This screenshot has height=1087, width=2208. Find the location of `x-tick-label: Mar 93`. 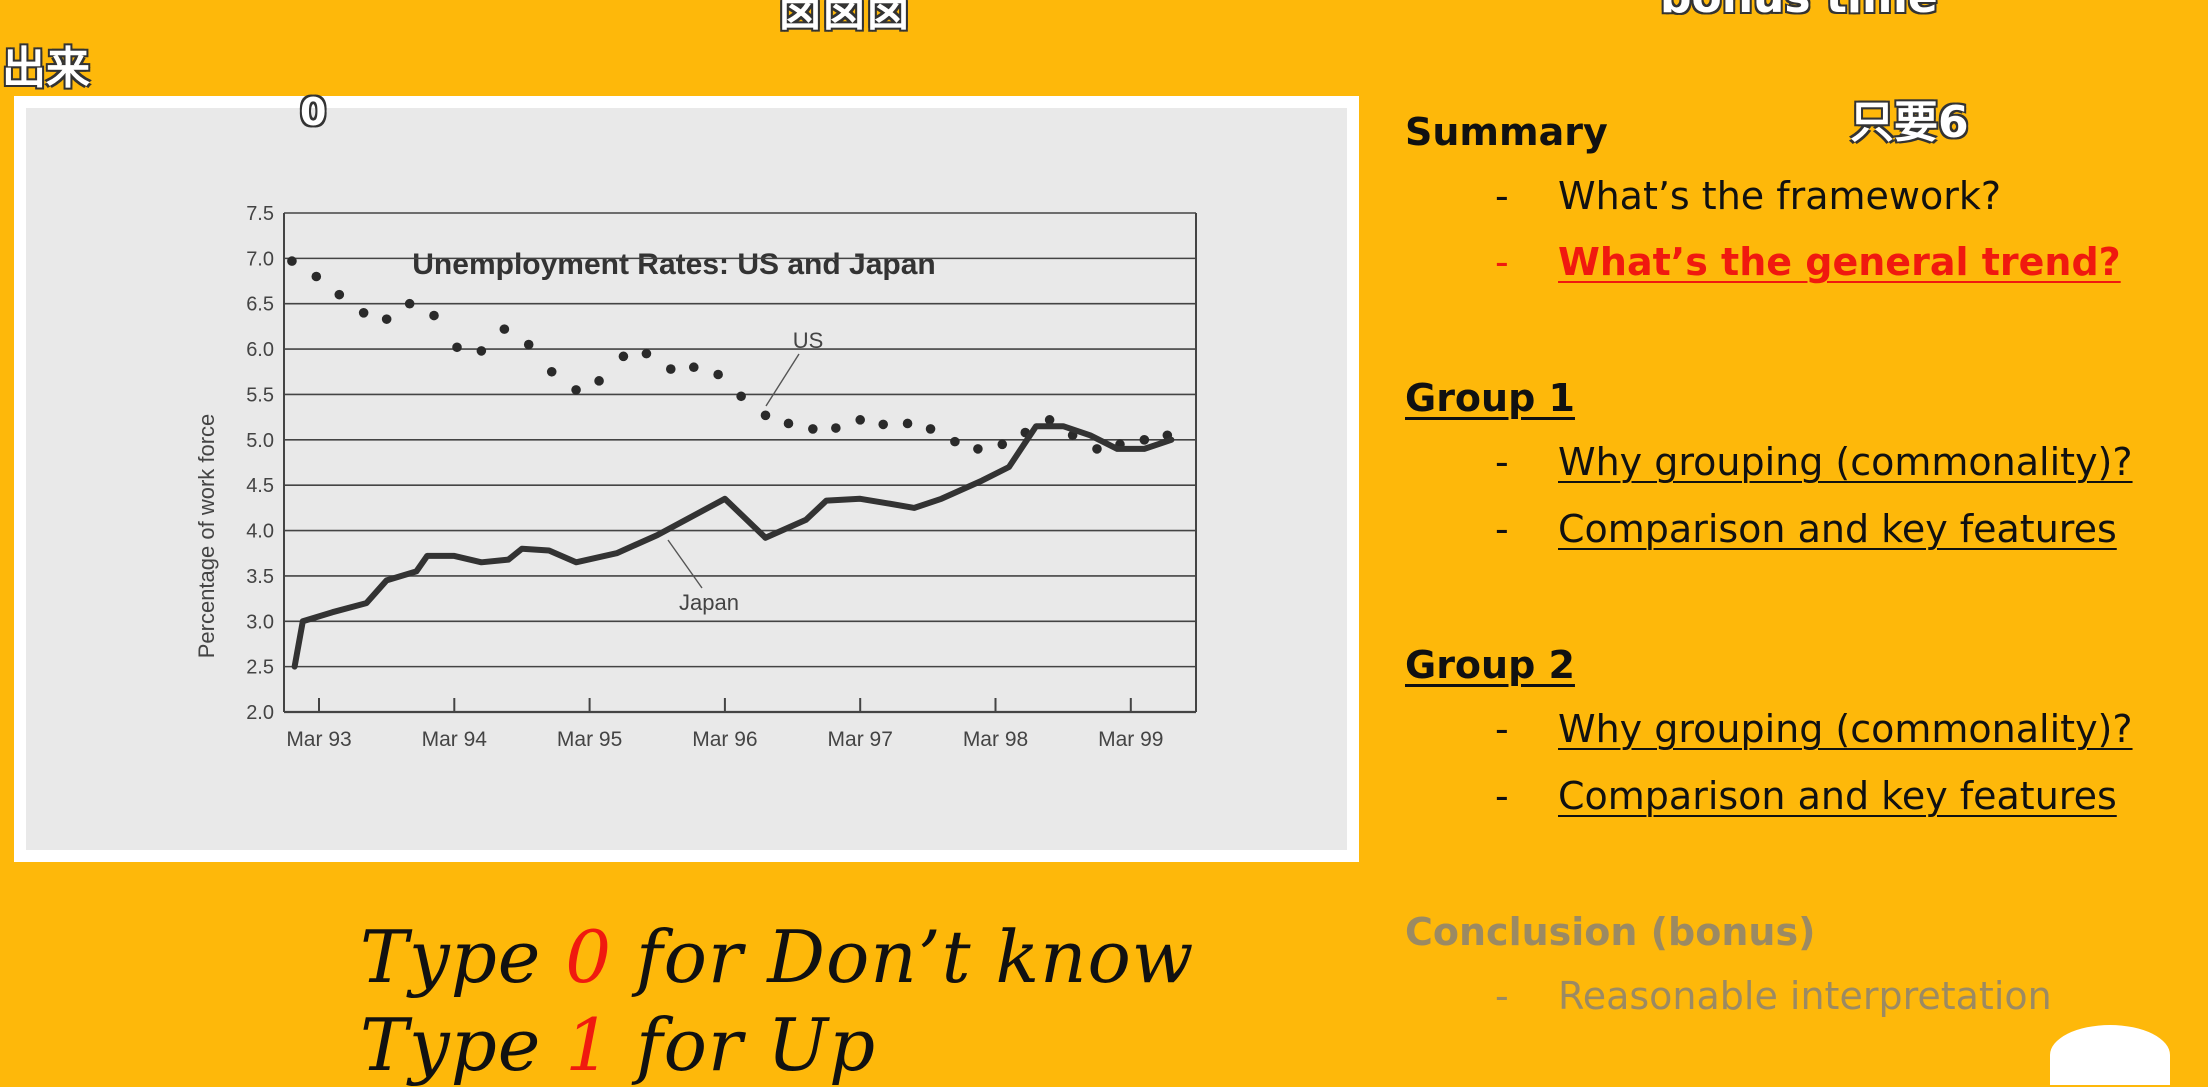

x-tick-label: Mar 93 is located at coordinates (318, 739).